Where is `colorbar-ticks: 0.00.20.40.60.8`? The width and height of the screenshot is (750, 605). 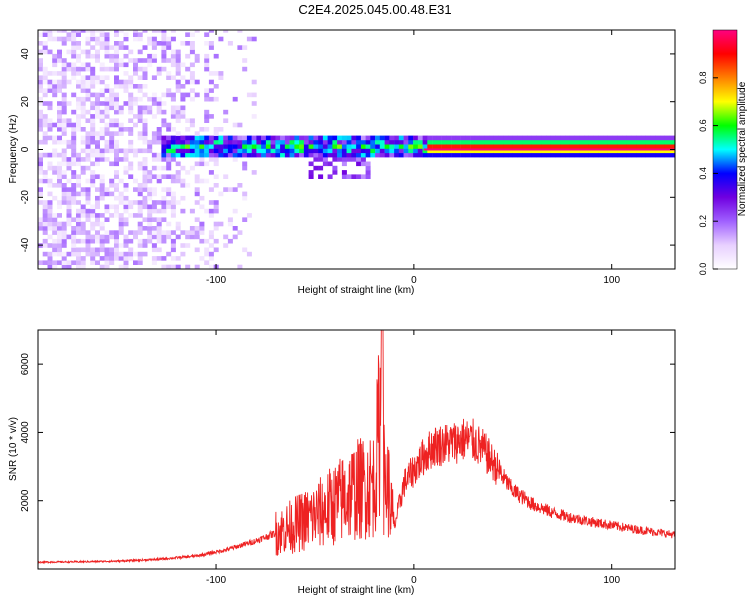
colorbar-ticks: 0.00.20.40.60.8 is located at coordinates (708, 173).